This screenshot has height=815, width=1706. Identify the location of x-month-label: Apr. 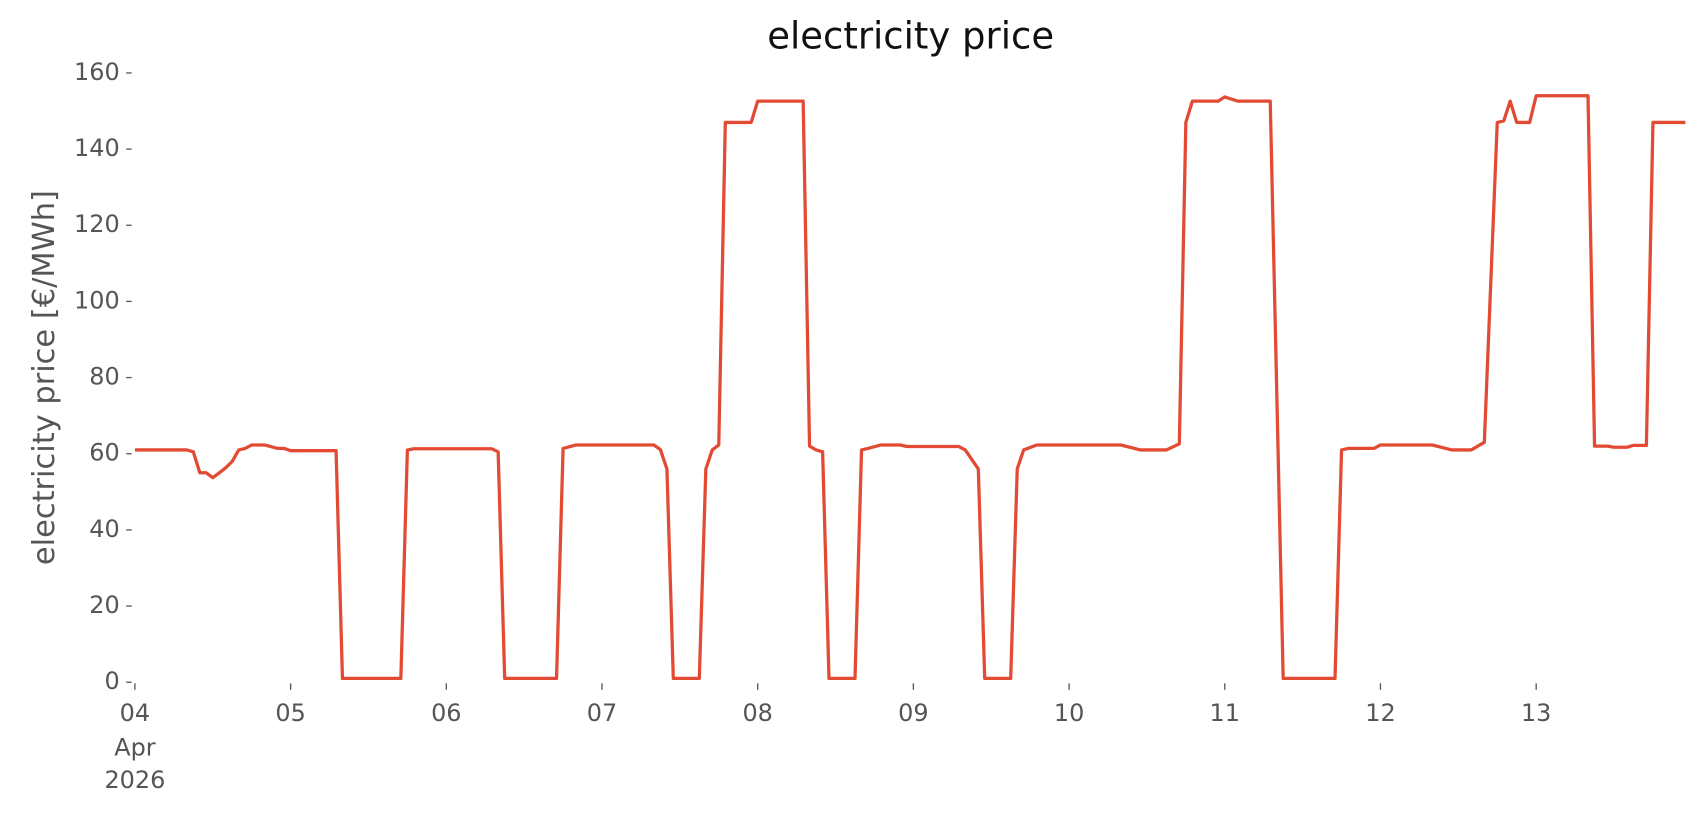
(135, 748).